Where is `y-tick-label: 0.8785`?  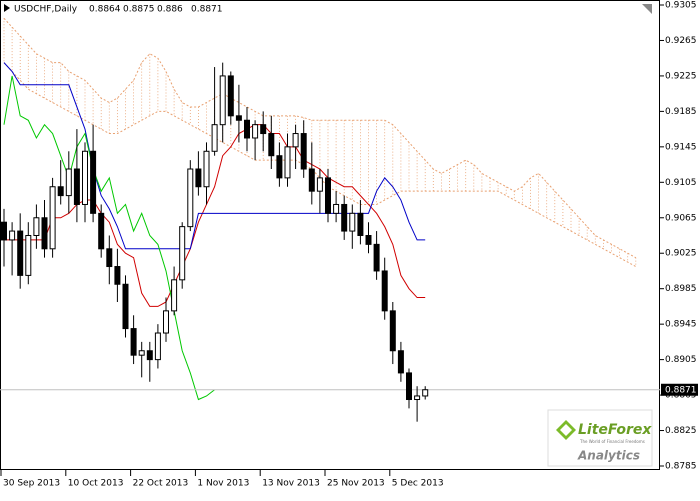 y-tick-label: 0.8785 is located at coordinates (681, 467).